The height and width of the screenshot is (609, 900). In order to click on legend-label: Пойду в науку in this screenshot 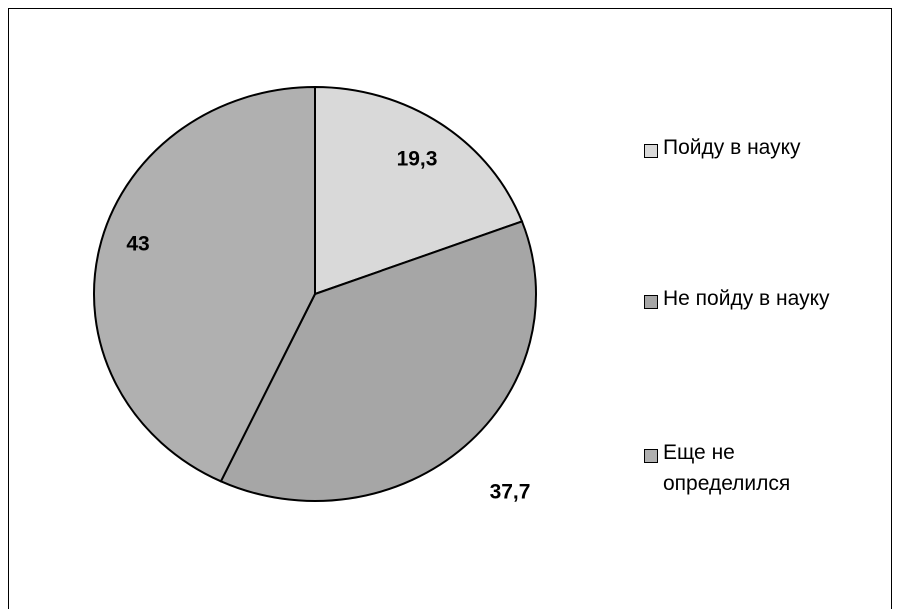, I will do `click(732, 147)`.